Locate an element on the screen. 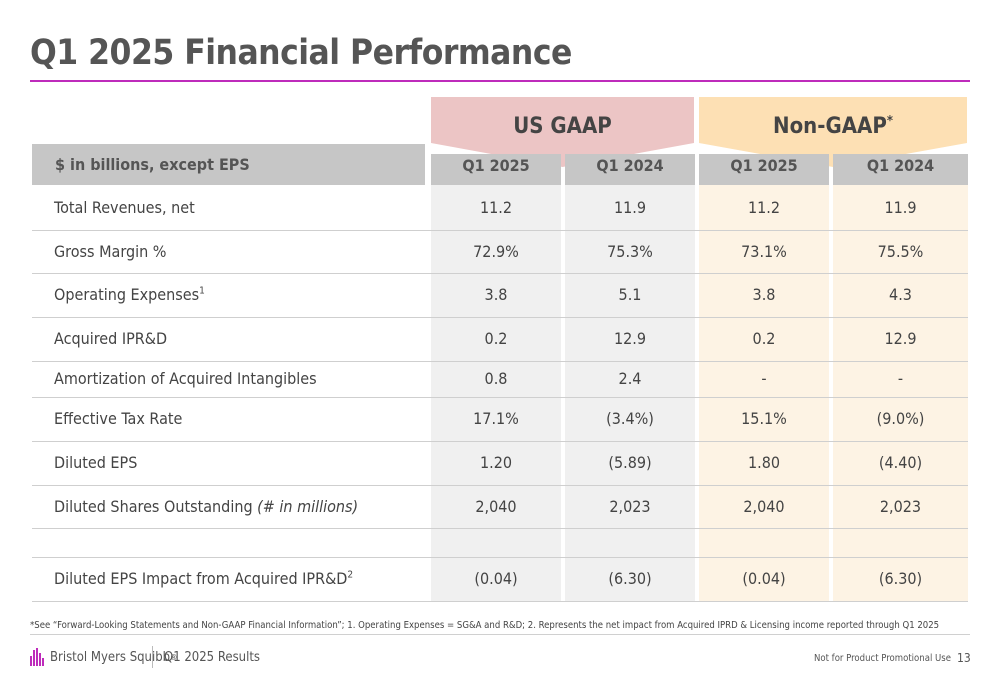 This screenshot has width=1000, height=685. table-cell: 75.5% is located at coordinates (900, 251).